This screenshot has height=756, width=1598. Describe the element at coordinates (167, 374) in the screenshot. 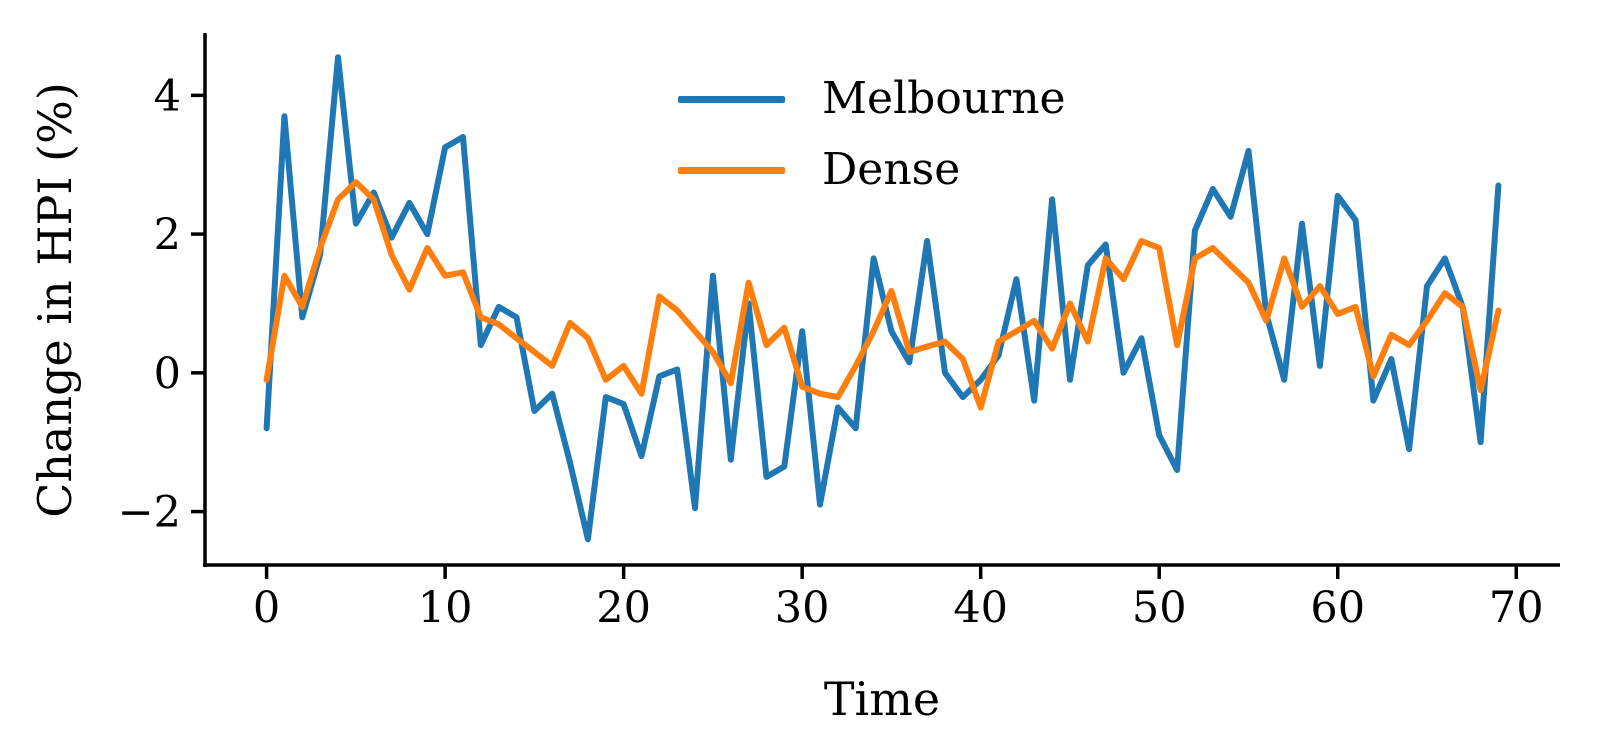

I see `y-tick-label: 0` at that location.